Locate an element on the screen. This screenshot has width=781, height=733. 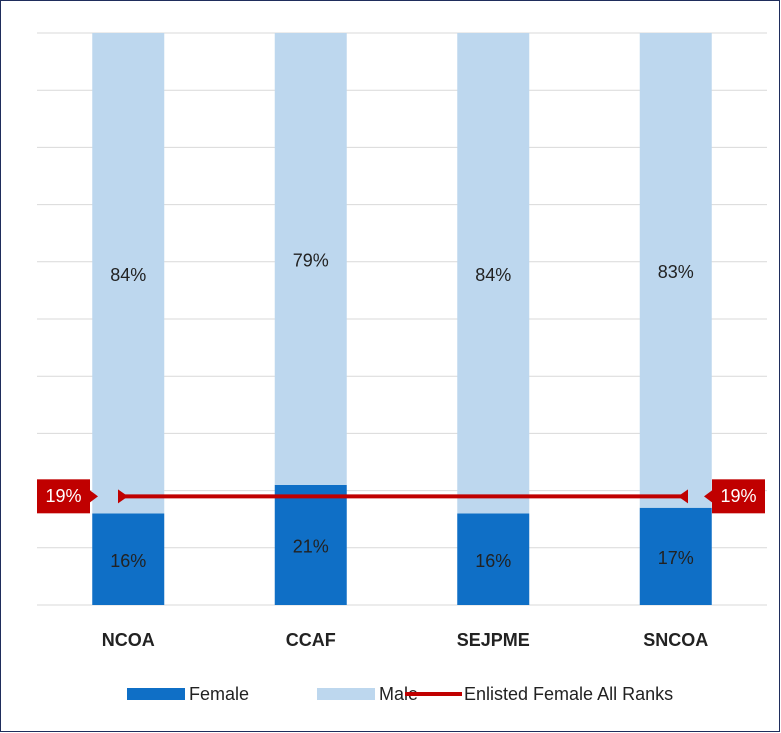
data-label: 79% is located at coordinates (311, 261).